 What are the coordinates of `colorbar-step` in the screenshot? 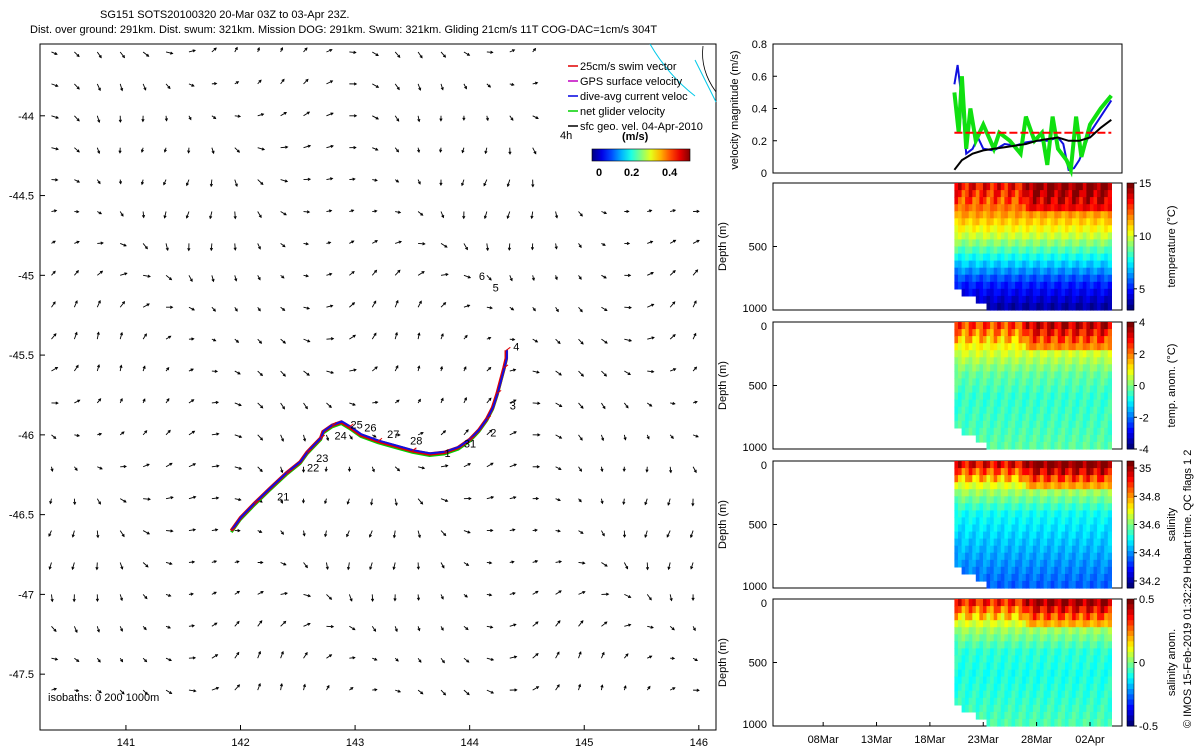 It's located at (1130, 297).